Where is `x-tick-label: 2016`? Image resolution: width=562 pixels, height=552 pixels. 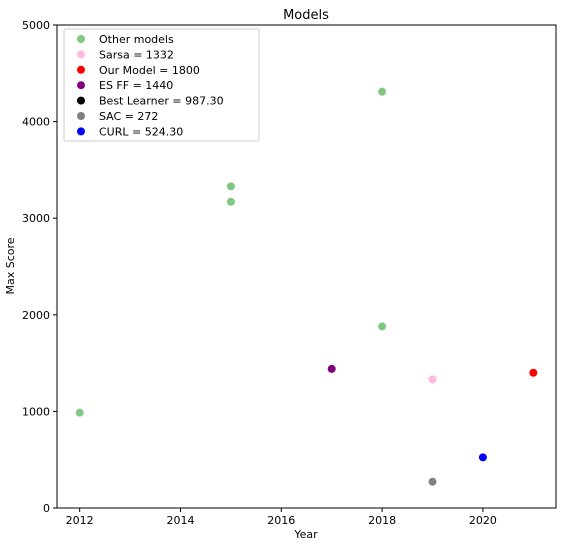 x-tick-label: 2016 is located at coordinates (281, 520).